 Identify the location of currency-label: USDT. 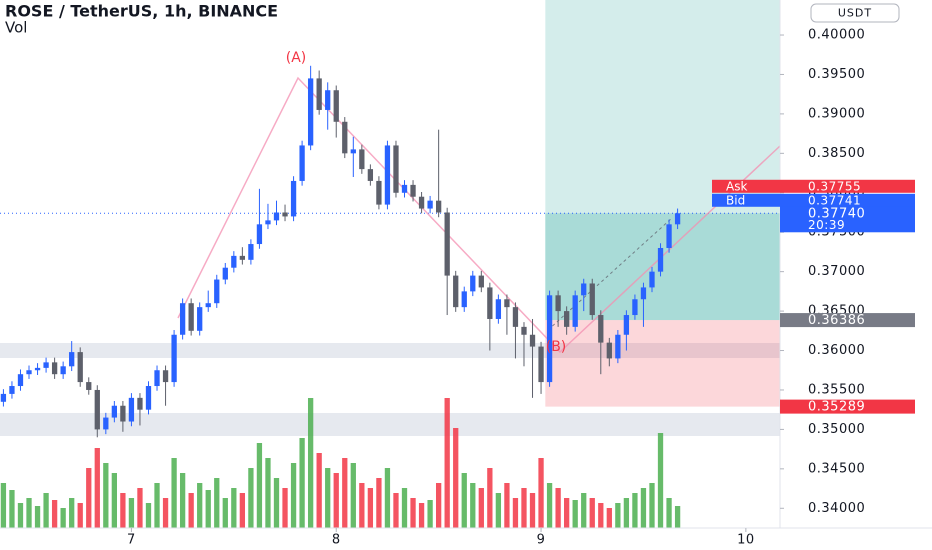
(855, 13).